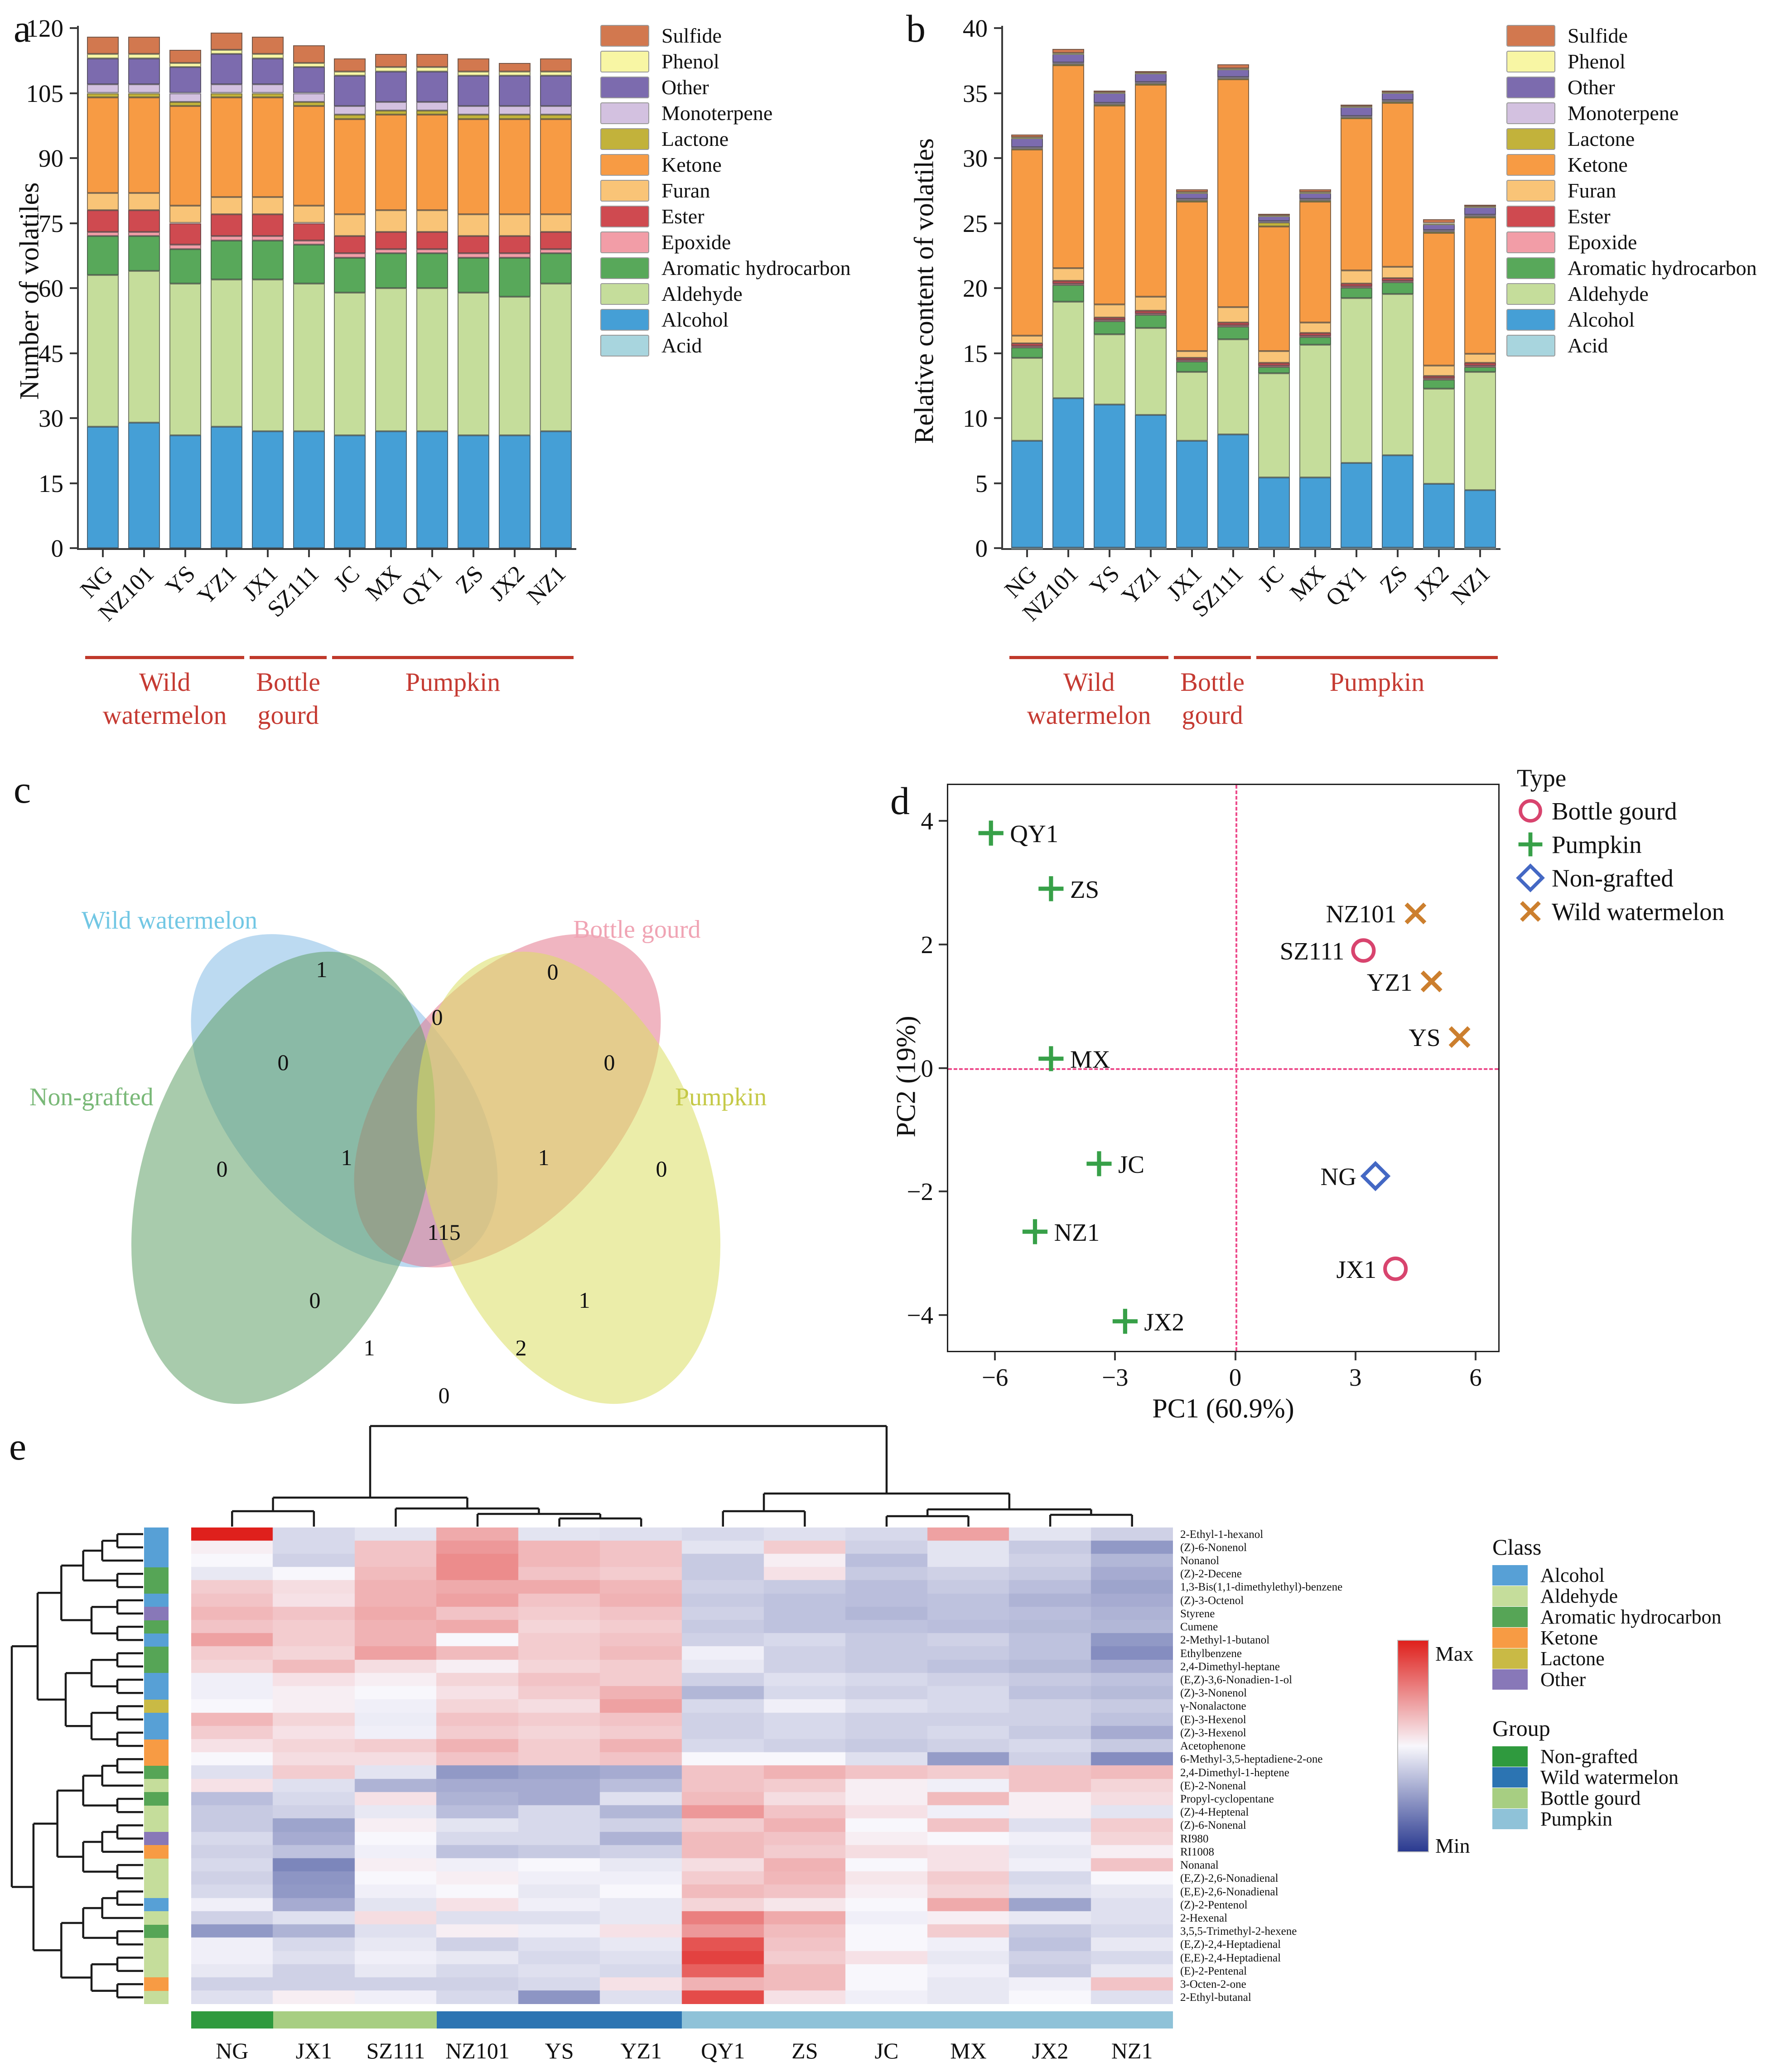 The image size is (1766, 2072). What do you see at coordinates (267, 489) in the screenshot?
I see `bar-segment-JX1-Alcohol` at bounding box center [267, 489].